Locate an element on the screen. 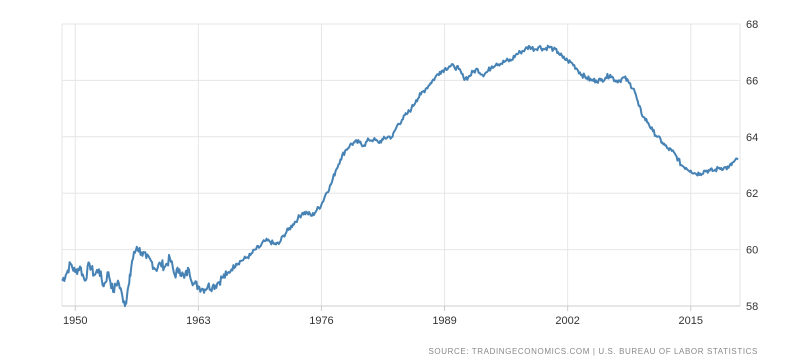 The height and width of the screenshot is (362, 798). x-tick-label: 1989 is located at coordinates (444, 321).